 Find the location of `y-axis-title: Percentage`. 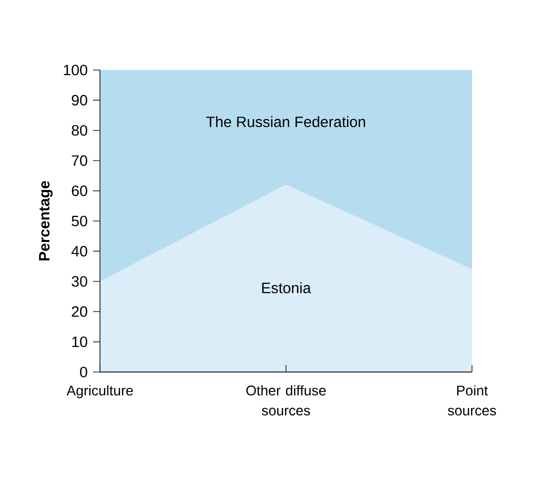

y-axis-title: Percentage is located at coordinates (46, 220).